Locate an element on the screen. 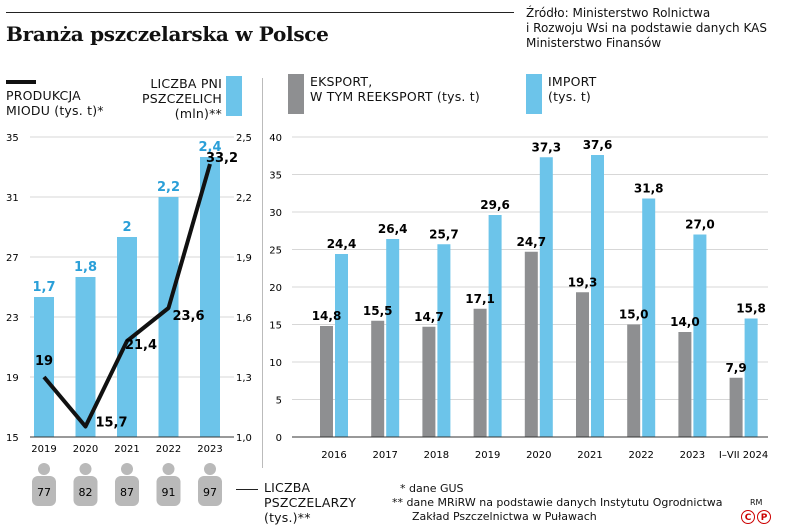 Image resolution: width=788 pixels, height=532 pixels. right-x-tick-label: 2019 is located at coordinates (487, 455).